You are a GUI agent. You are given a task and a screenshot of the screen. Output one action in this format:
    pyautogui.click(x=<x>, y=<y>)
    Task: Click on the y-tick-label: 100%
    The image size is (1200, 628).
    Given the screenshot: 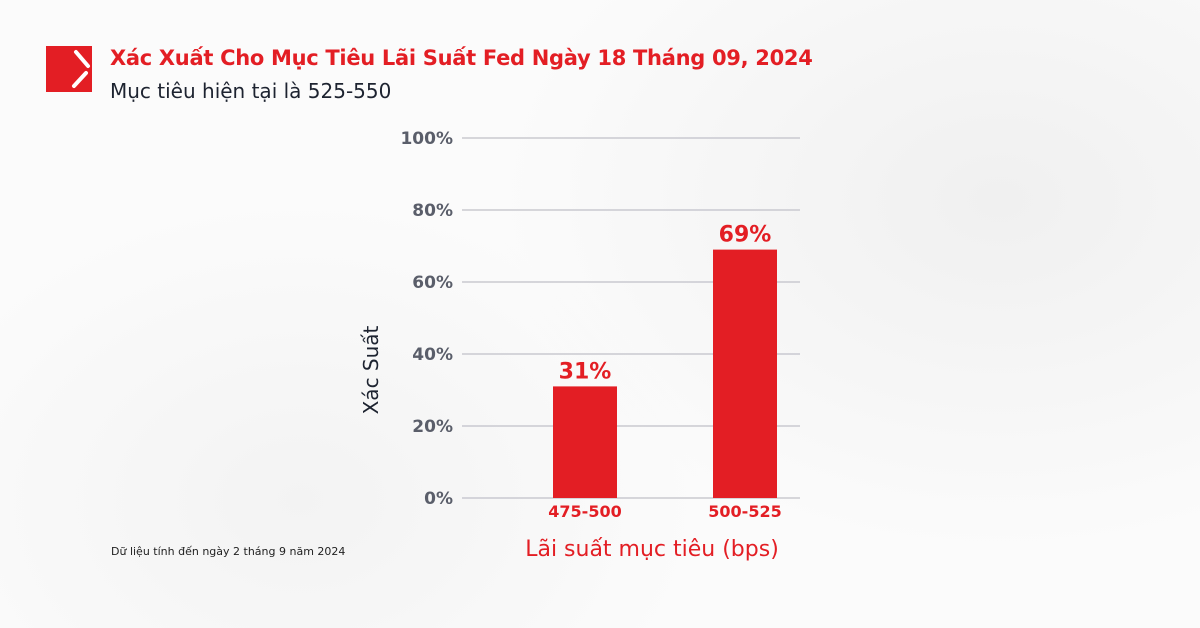 What is the action you would take?
    pyautogui.click(x=426, y=139)
    